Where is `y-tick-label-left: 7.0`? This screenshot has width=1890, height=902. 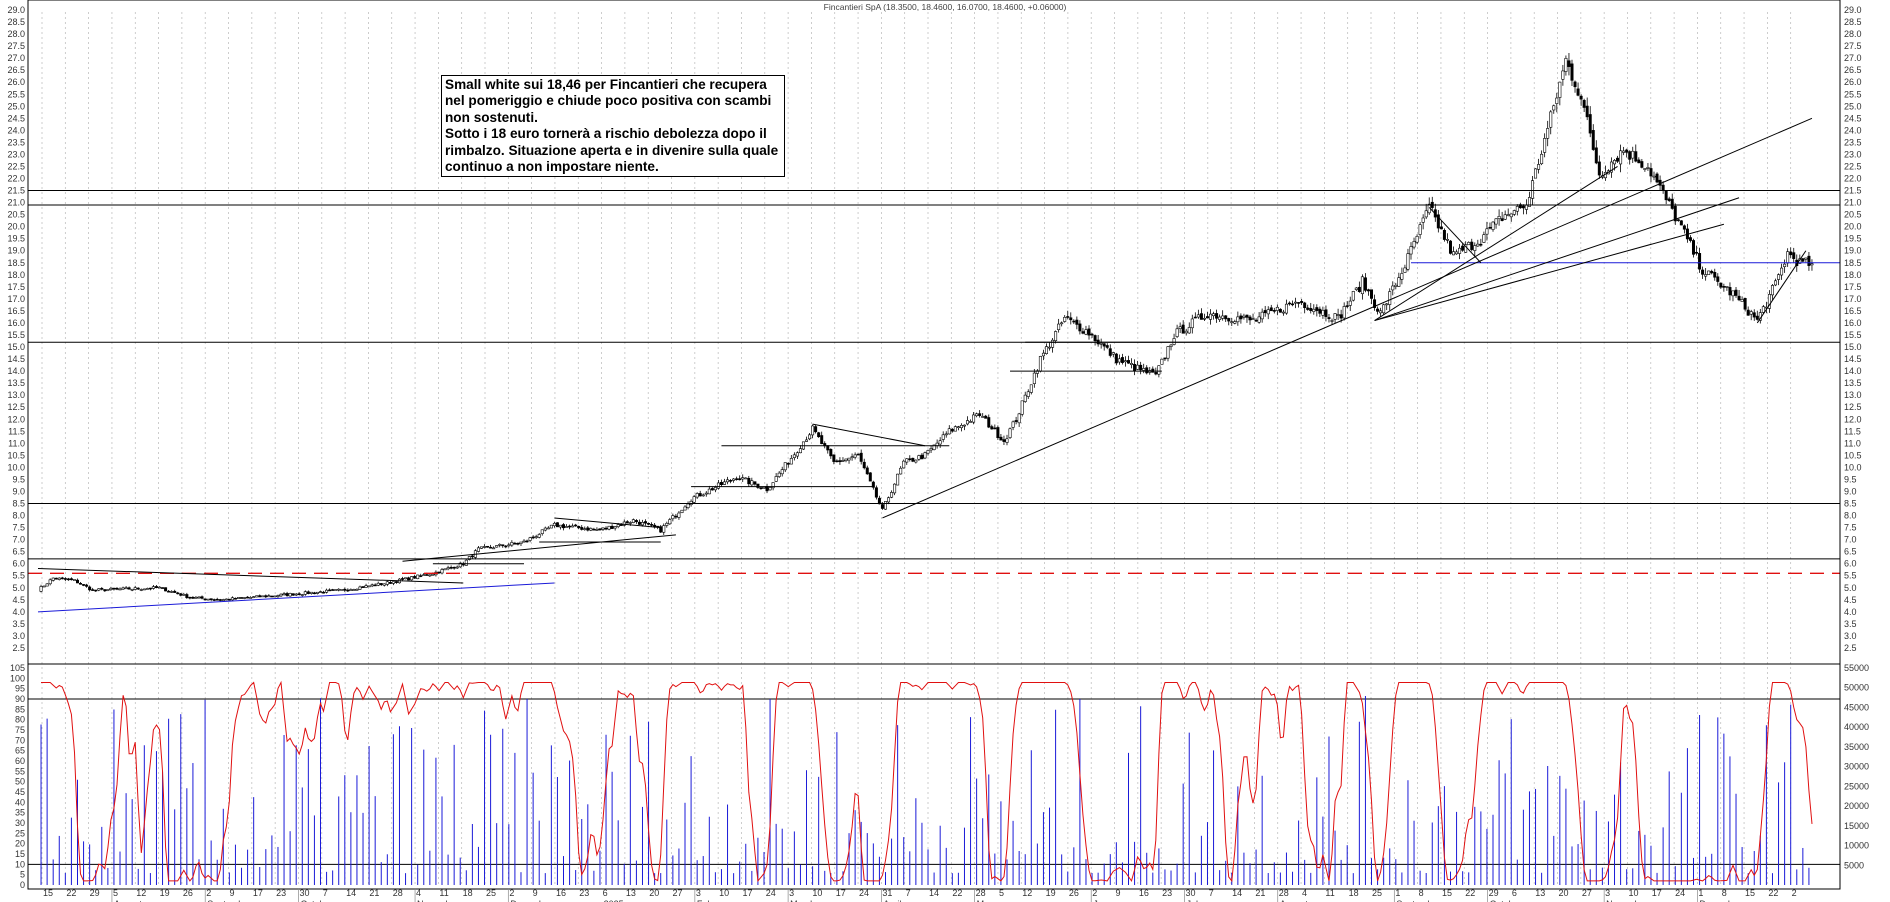 y-tick-label-left: 7.0 is located at coordinates (18, 540).